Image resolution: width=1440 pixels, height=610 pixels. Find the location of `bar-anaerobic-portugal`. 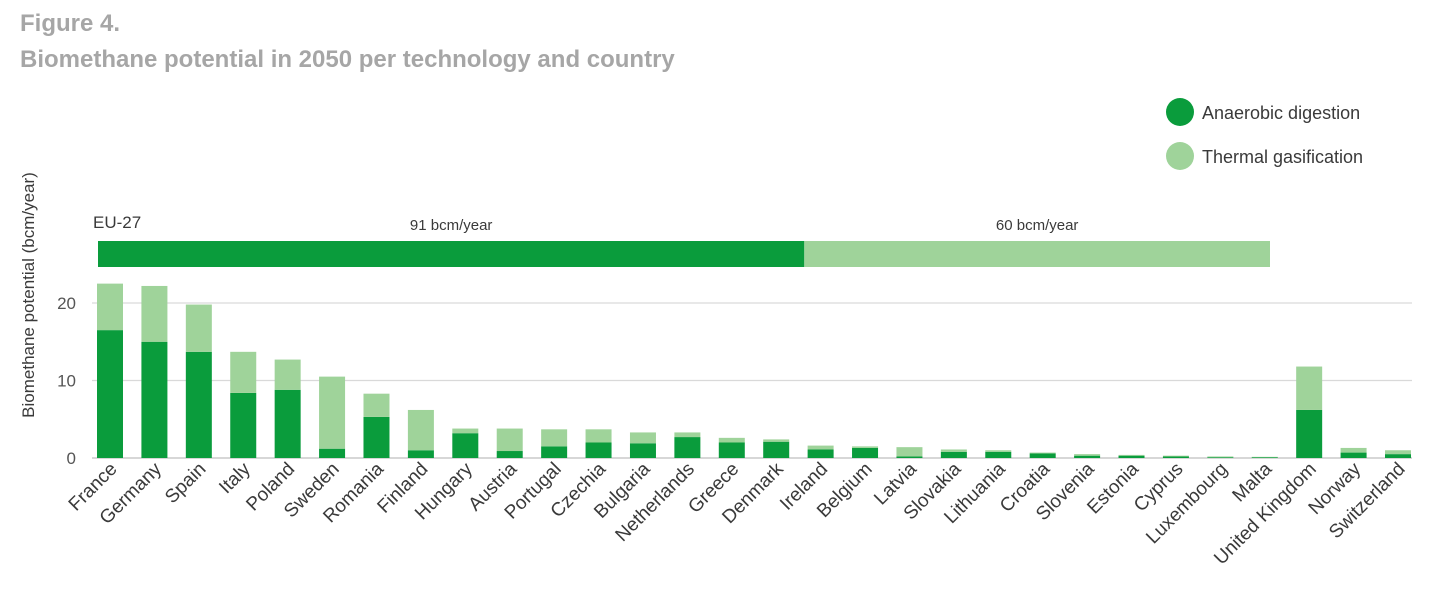

bar-anaerobic-portugal is located at coordinates (554, 452).